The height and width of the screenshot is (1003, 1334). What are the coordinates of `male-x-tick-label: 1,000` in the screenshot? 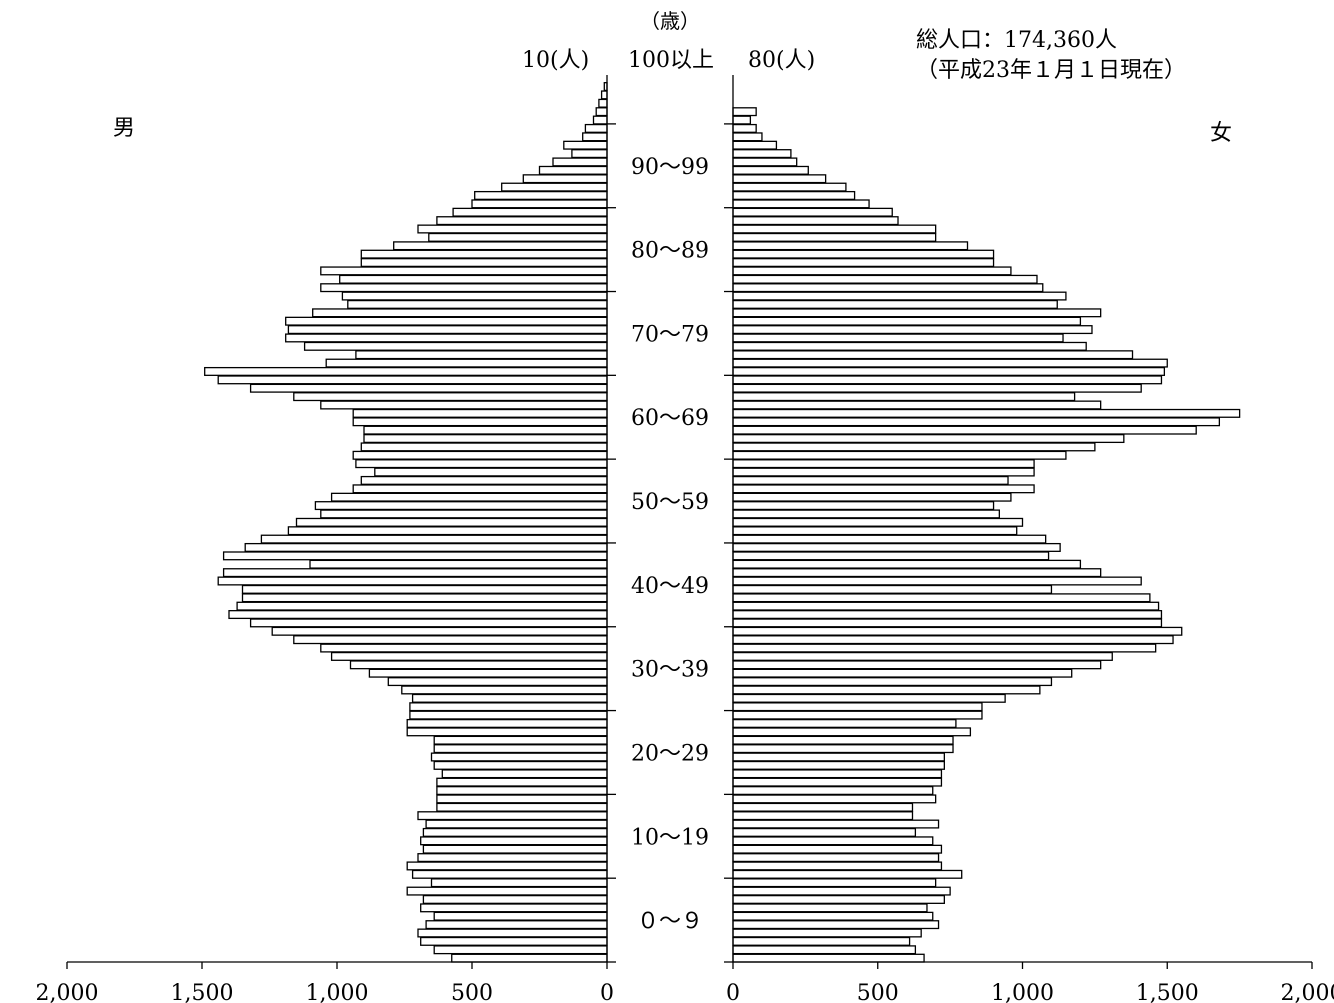 It's located at (337, 992).